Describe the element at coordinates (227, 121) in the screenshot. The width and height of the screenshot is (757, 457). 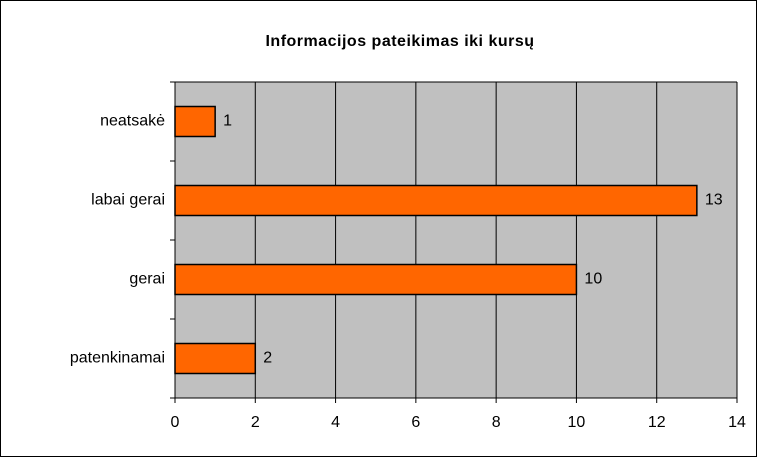
I see `data-label: 1` at that location.